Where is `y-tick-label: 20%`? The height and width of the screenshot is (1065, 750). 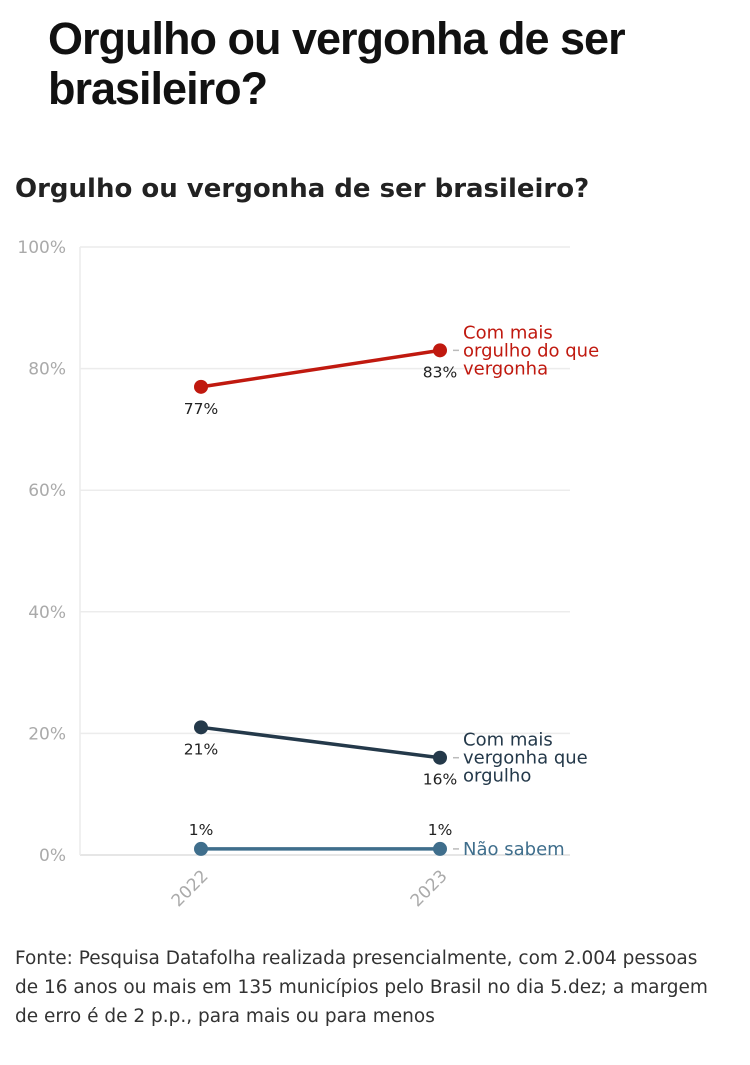
y-tick-label: 20% is located at coordinates (47, 734).